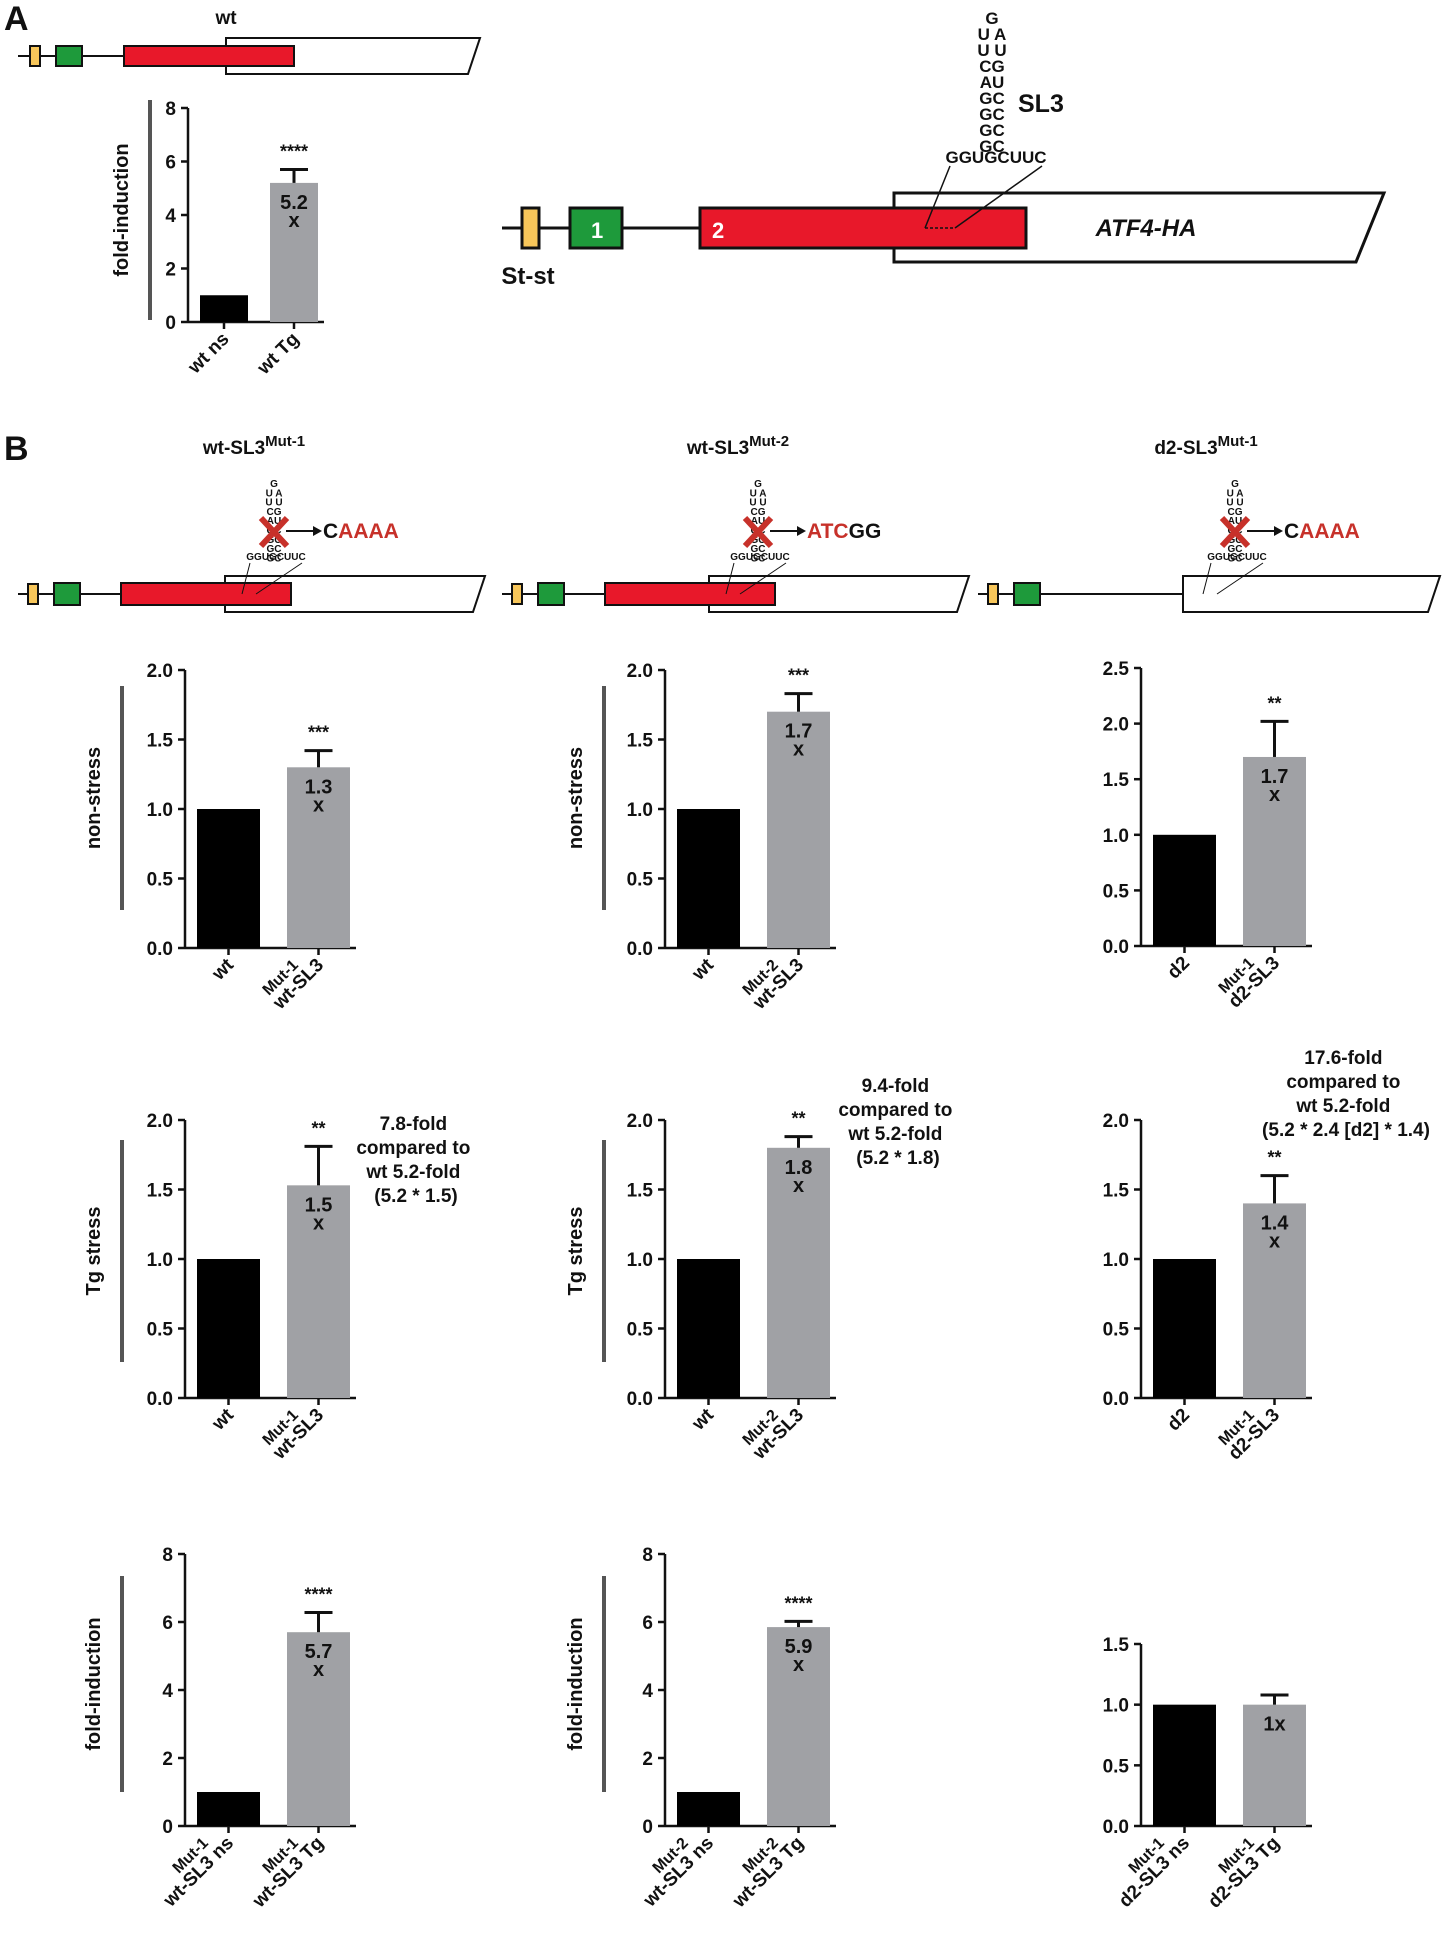 This screenshot has width=1453, height=1950. Describe the element at coordinates (1274, 1725) in the screenshot. I see `bar-value-label: 1x` at that location.